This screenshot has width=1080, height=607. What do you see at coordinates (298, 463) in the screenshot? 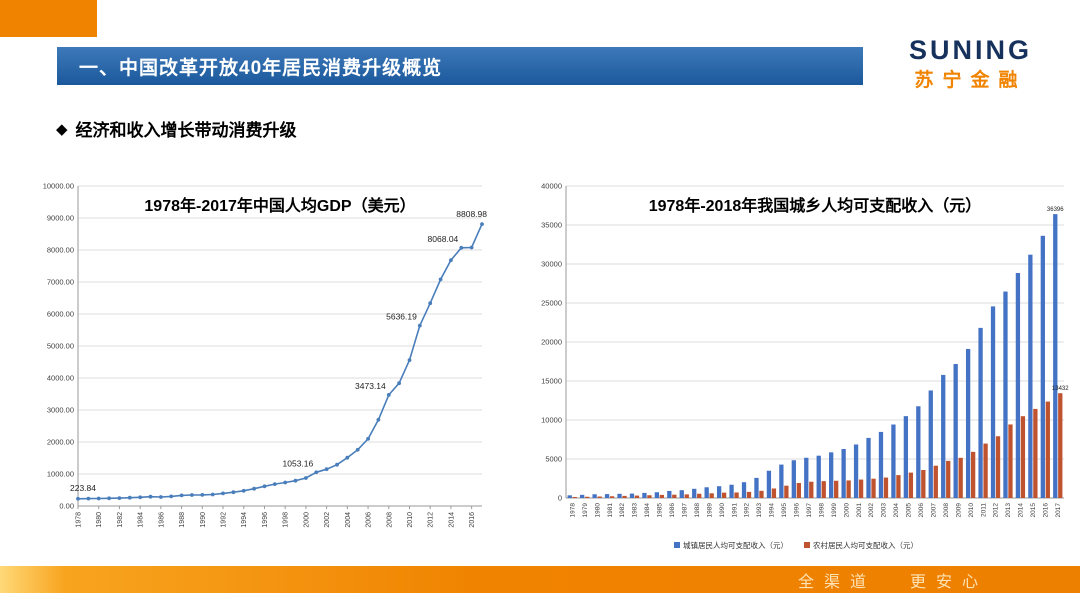
I see `svg-text: 1053.16` at bounding box center [298, 463].